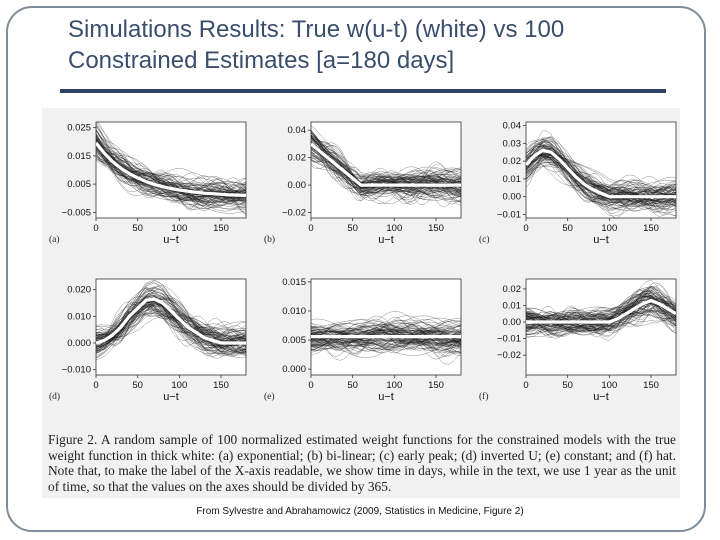  I want to click on y-tick-label: −0.01, so click(509, 214).